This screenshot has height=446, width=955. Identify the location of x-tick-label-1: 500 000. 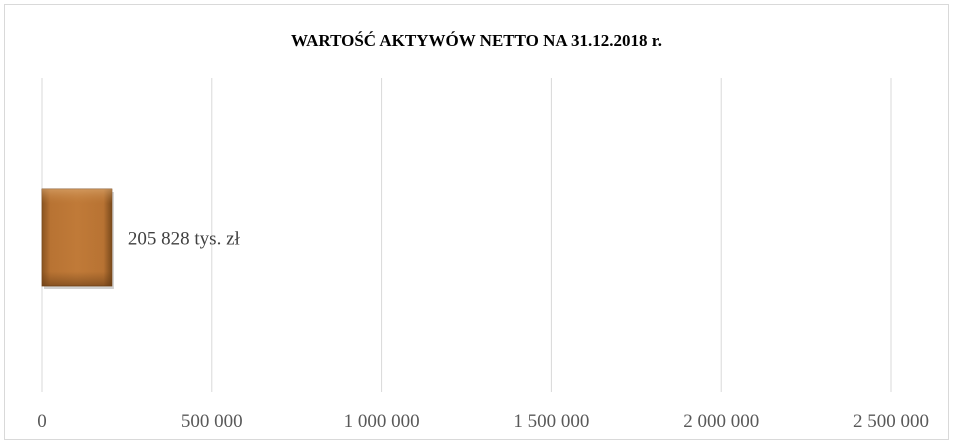
(212, 421).